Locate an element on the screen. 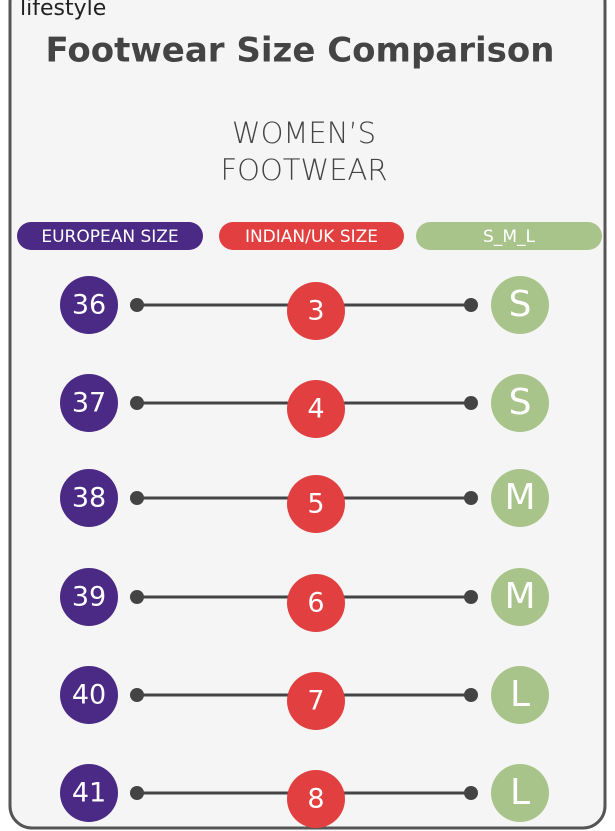  size-label: 38 is located at coordinates (89, 498).